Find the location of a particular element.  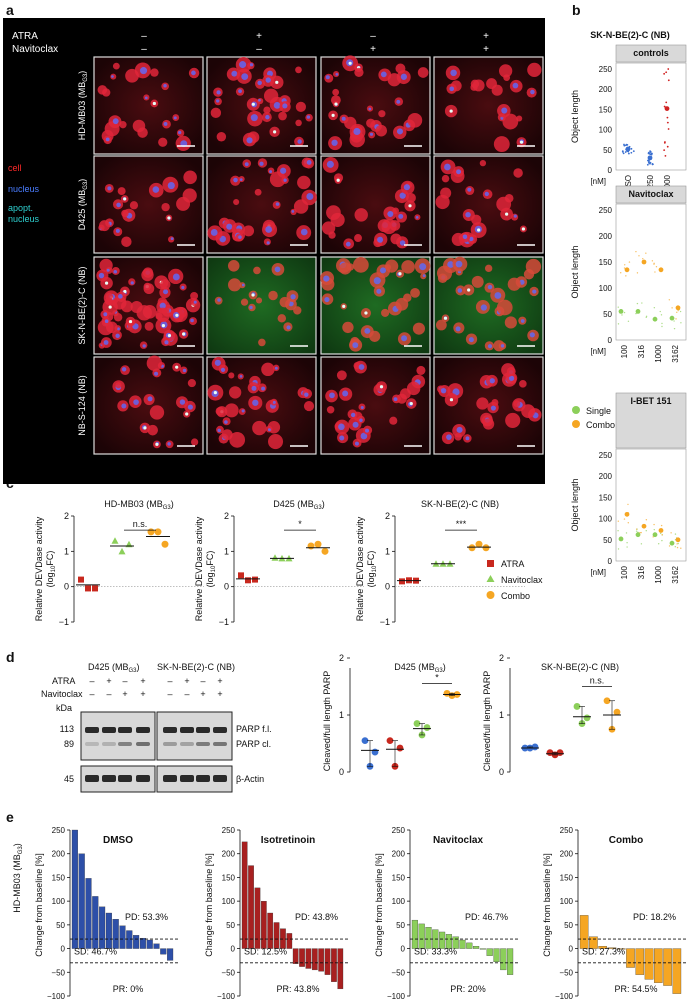

blot-navitoclax-sign: – is located at coordinates (108, 694).